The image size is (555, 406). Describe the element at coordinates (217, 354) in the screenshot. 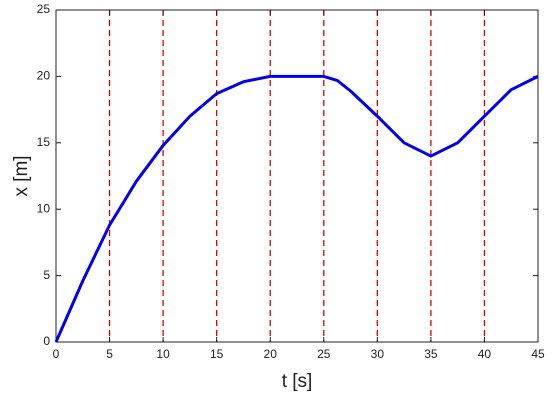

I see `x-tick-label: 15` at that location.